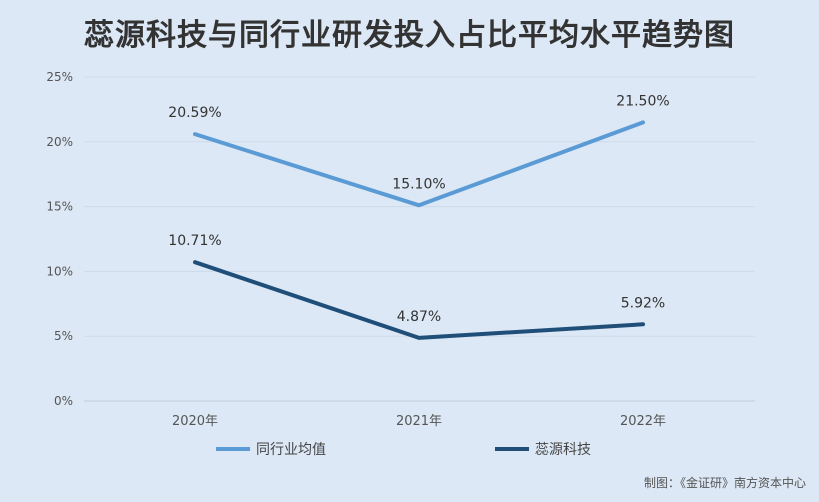 This screenshot has height=502, width=819. What do you see at coordinates (419, 421) in the screenshot?
I see `x-tick-label: 2021年` at bounding box center [419, 421].